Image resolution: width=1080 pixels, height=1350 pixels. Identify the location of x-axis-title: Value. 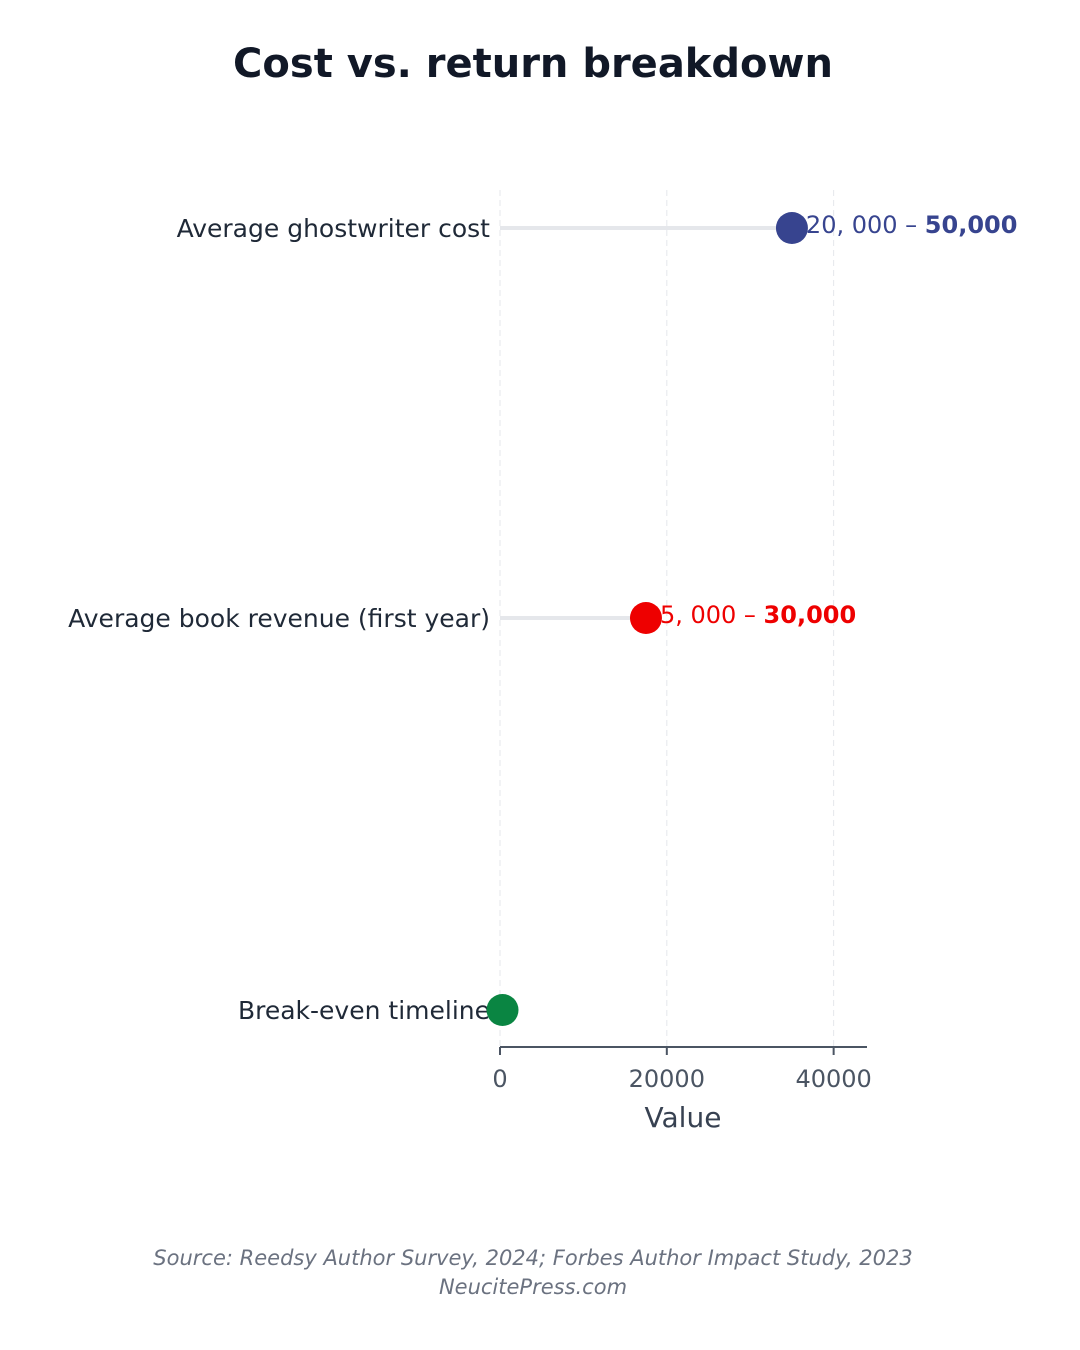
(683, 1117).